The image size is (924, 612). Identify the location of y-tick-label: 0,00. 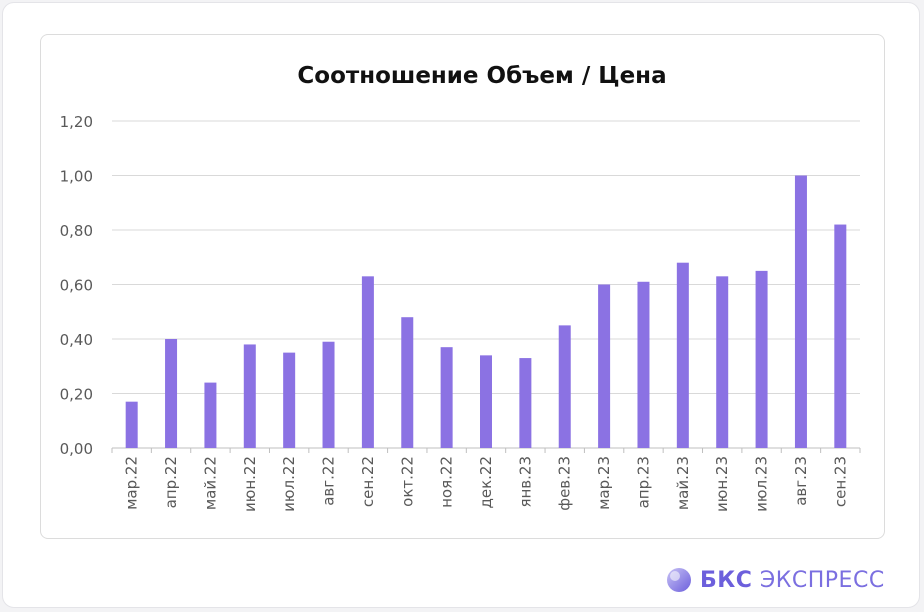
(76, 449).